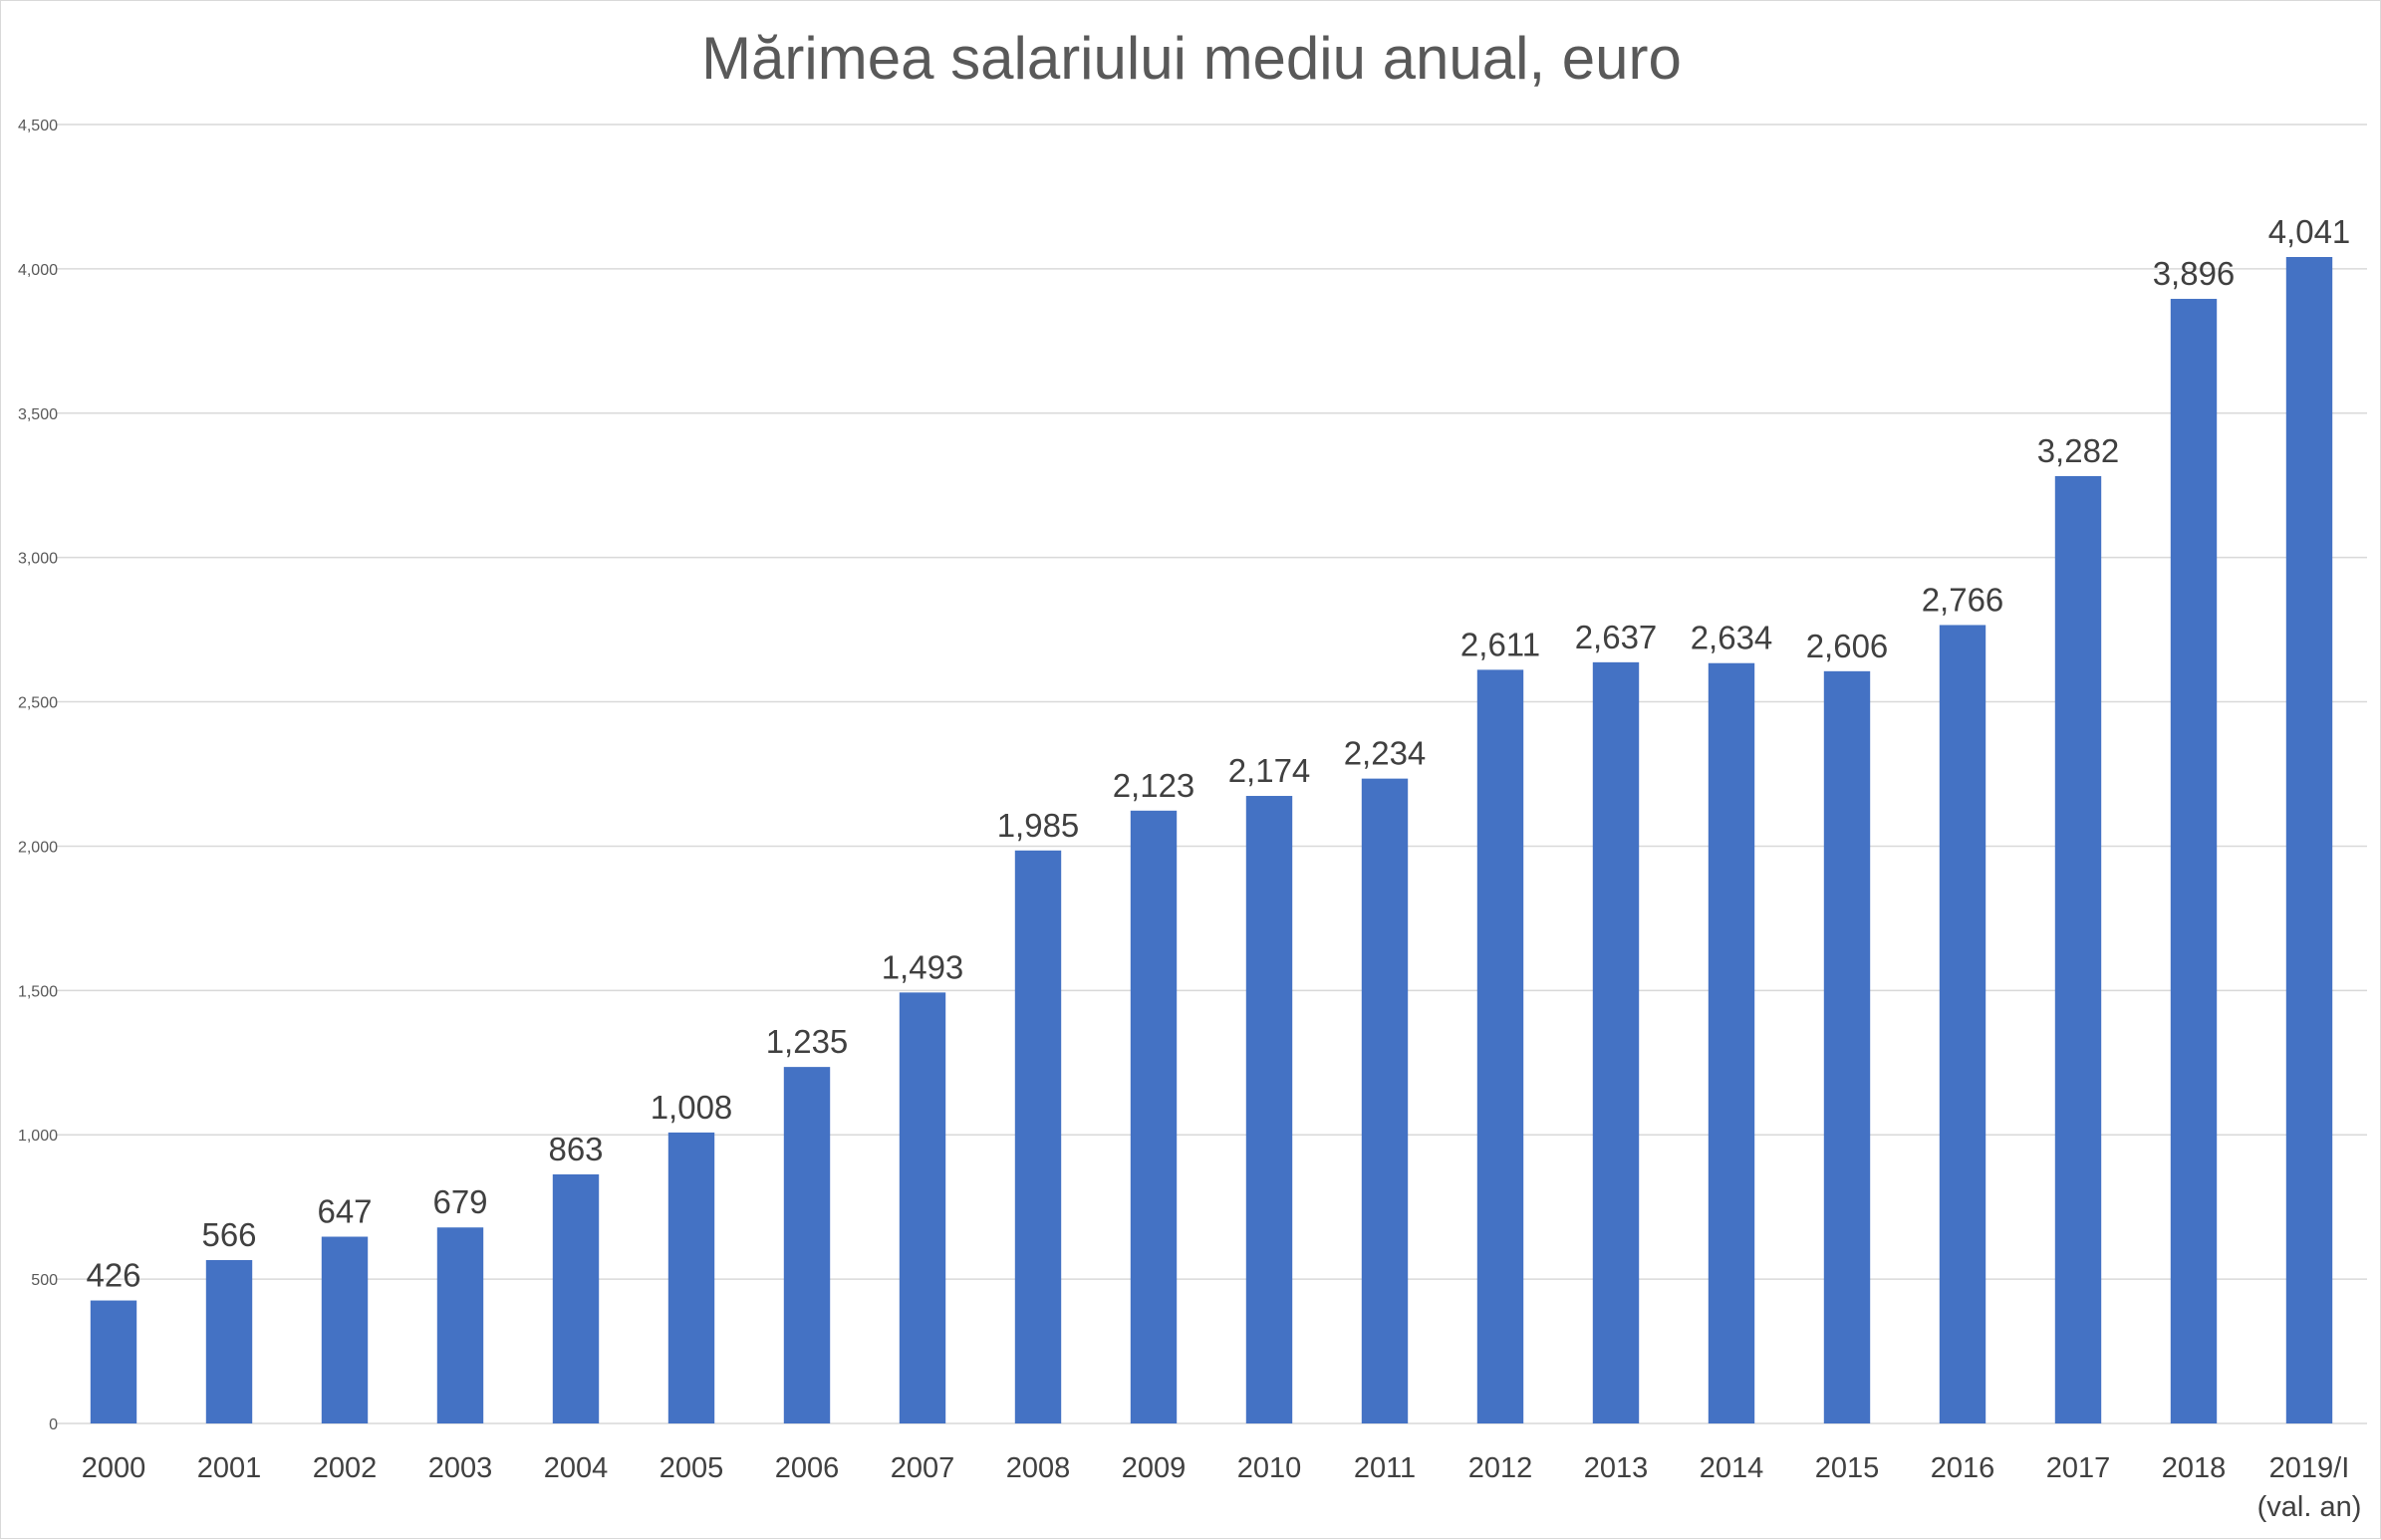  I want to click on data-label: 2,606, so click(1848, 646).